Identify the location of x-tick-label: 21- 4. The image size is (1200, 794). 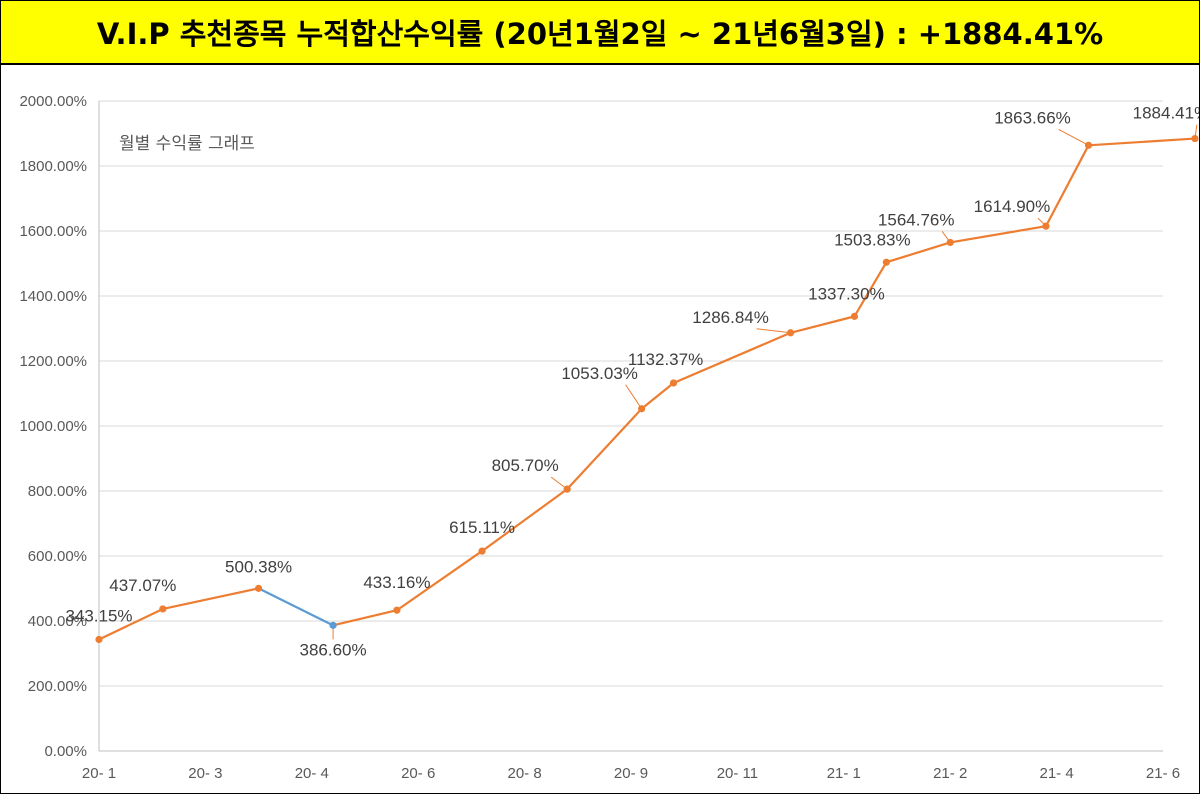
(1056, 773).